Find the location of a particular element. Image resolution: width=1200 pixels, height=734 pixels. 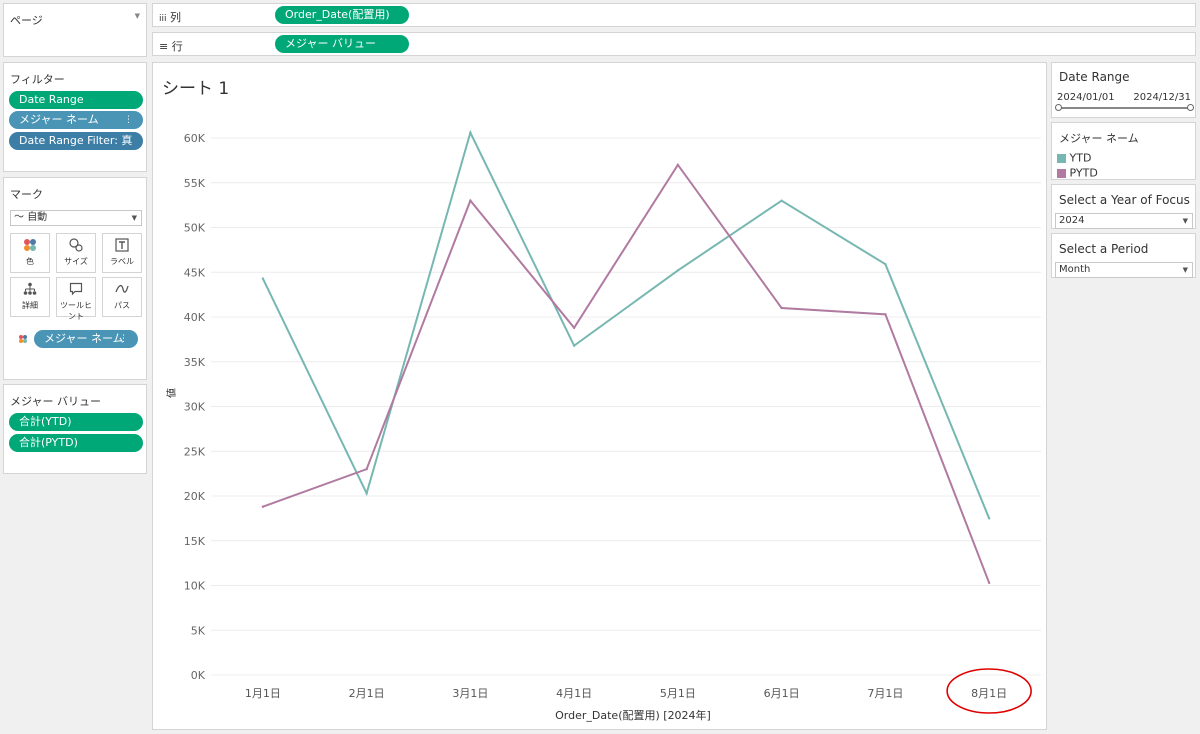

date-range-start: 2024/01/01 is located at coordinates (1086, 97).